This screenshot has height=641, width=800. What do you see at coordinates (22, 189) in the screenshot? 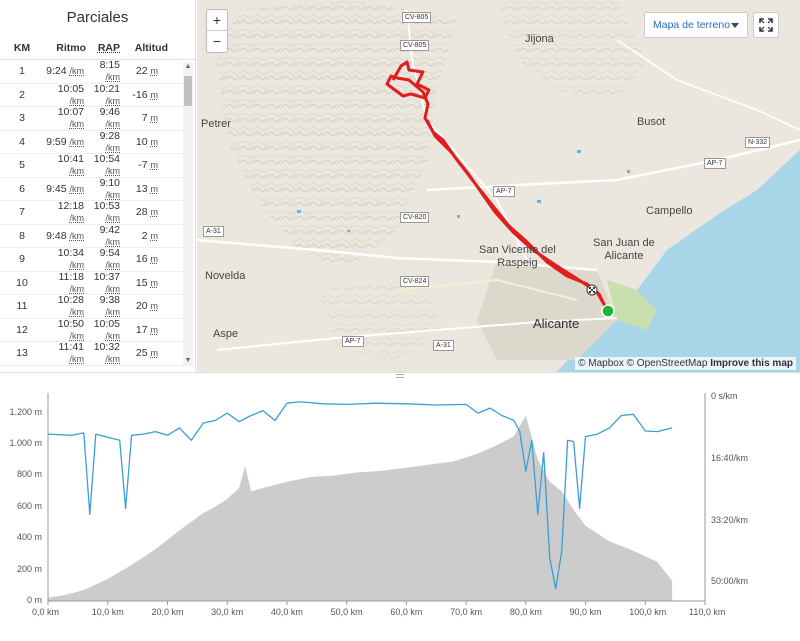
I see `split-km: 6` at bounding box center [22, 189].